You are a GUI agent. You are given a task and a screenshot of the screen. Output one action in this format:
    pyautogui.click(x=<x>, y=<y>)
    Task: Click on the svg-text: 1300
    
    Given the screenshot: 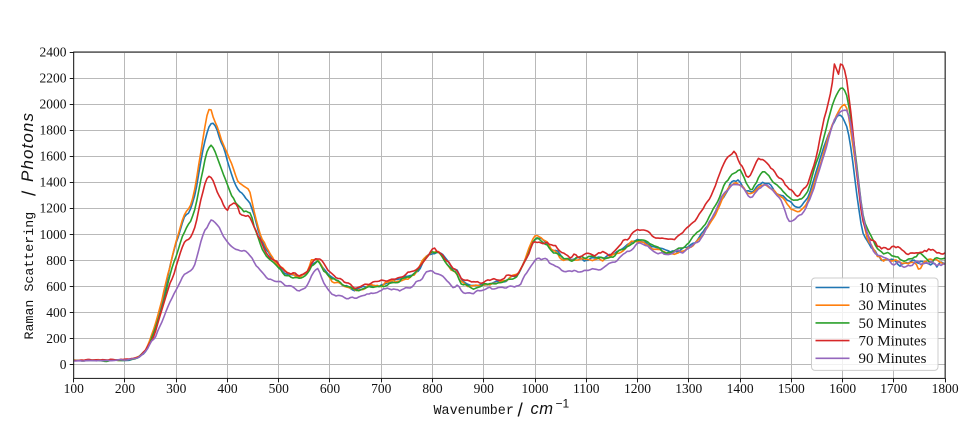 What is the action you would take?
    pyautogui.click(x=688, y=388)
    